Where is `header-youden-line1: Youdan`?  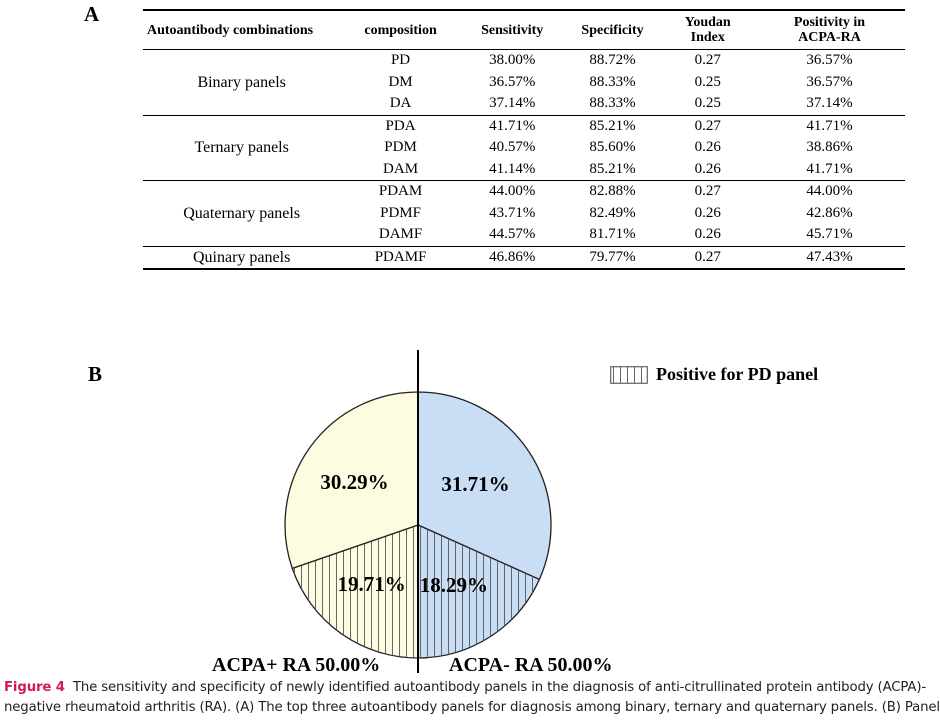 header-youden-line1: Youdan is located at coordinates (707, 22).